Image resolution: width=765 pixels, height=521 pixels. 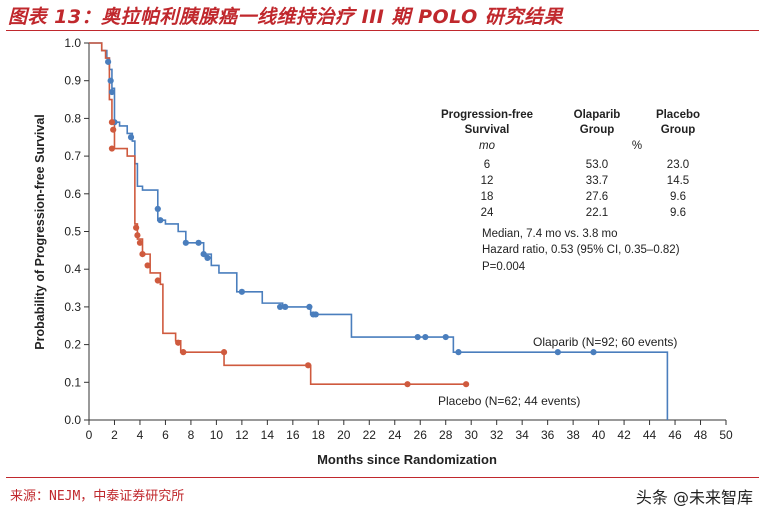 I want to click on y-tick-label: 0.2, so click(x=72, y=345).